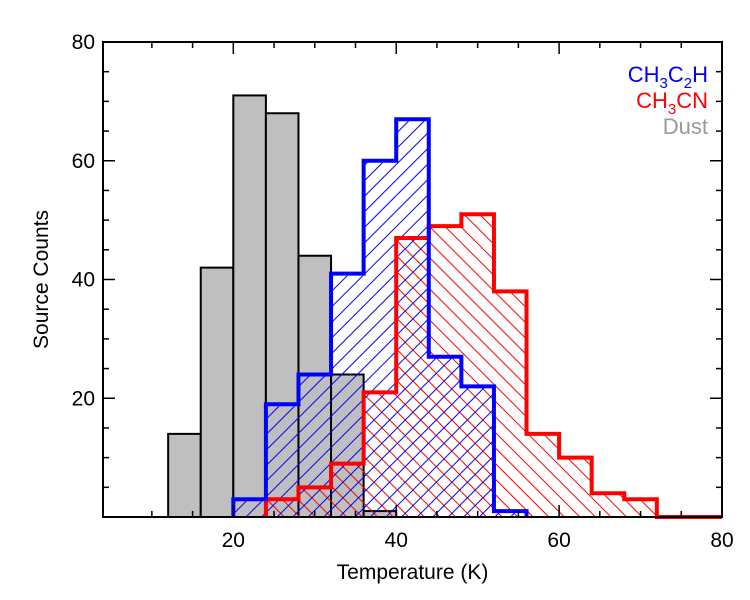 The height and width of the screenshot is (600, 750). I want to click on legend-entry-ch3c2h: CH3C2H, so click(668, 77).